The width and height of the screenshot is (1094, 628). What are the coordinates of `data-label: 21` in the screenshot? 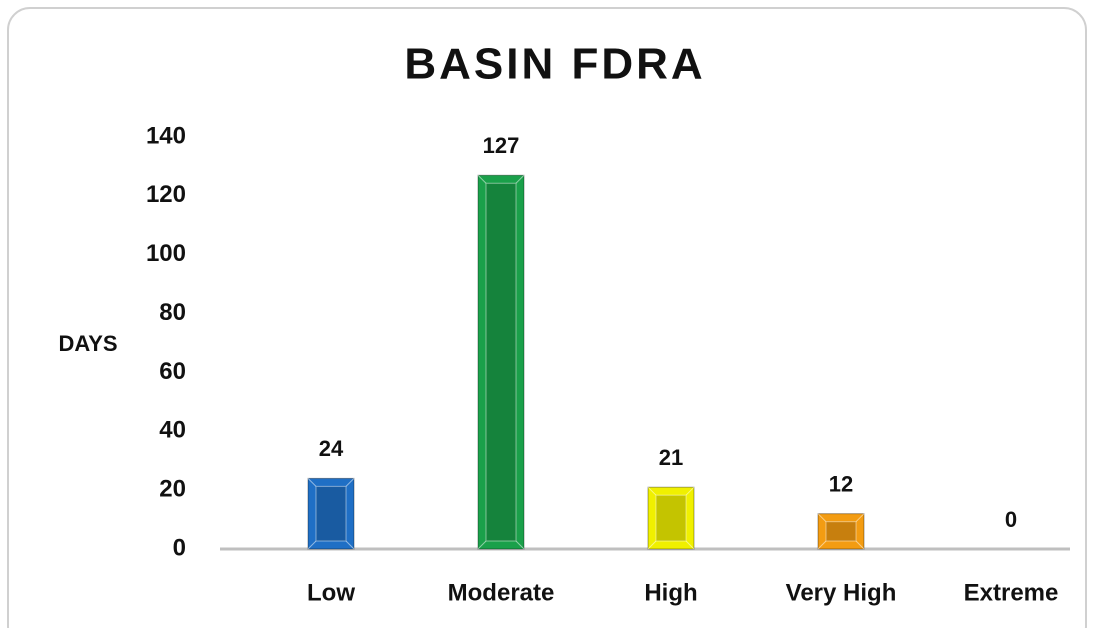 It's located at (671, 457).